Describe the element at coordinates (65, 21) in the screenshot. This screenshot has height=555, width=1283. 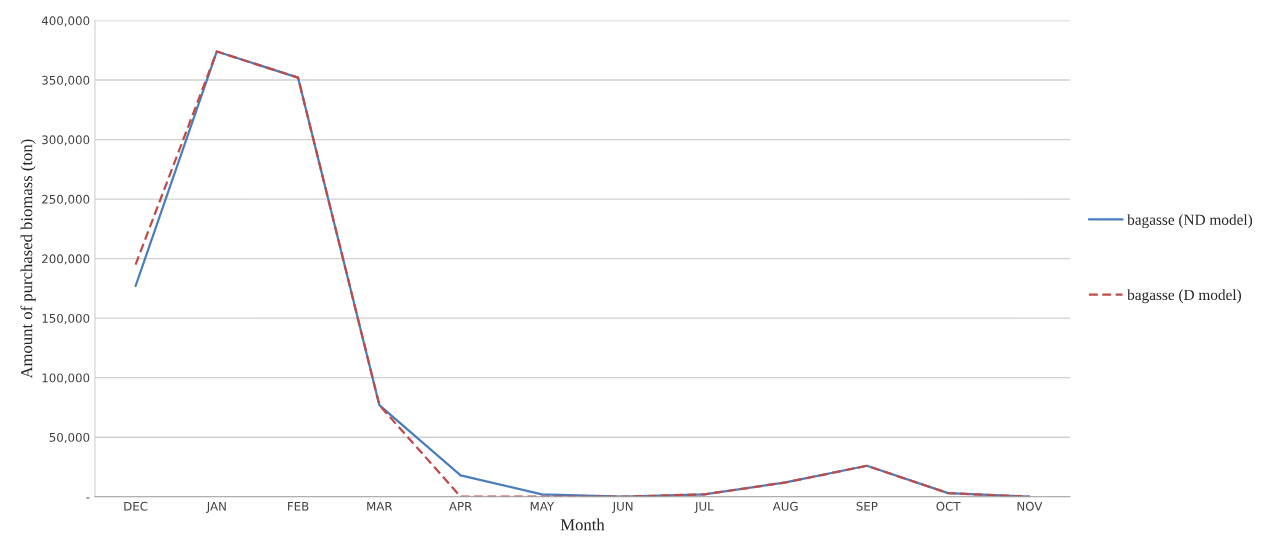
I see `y-tick-label: 400,000` at that location.